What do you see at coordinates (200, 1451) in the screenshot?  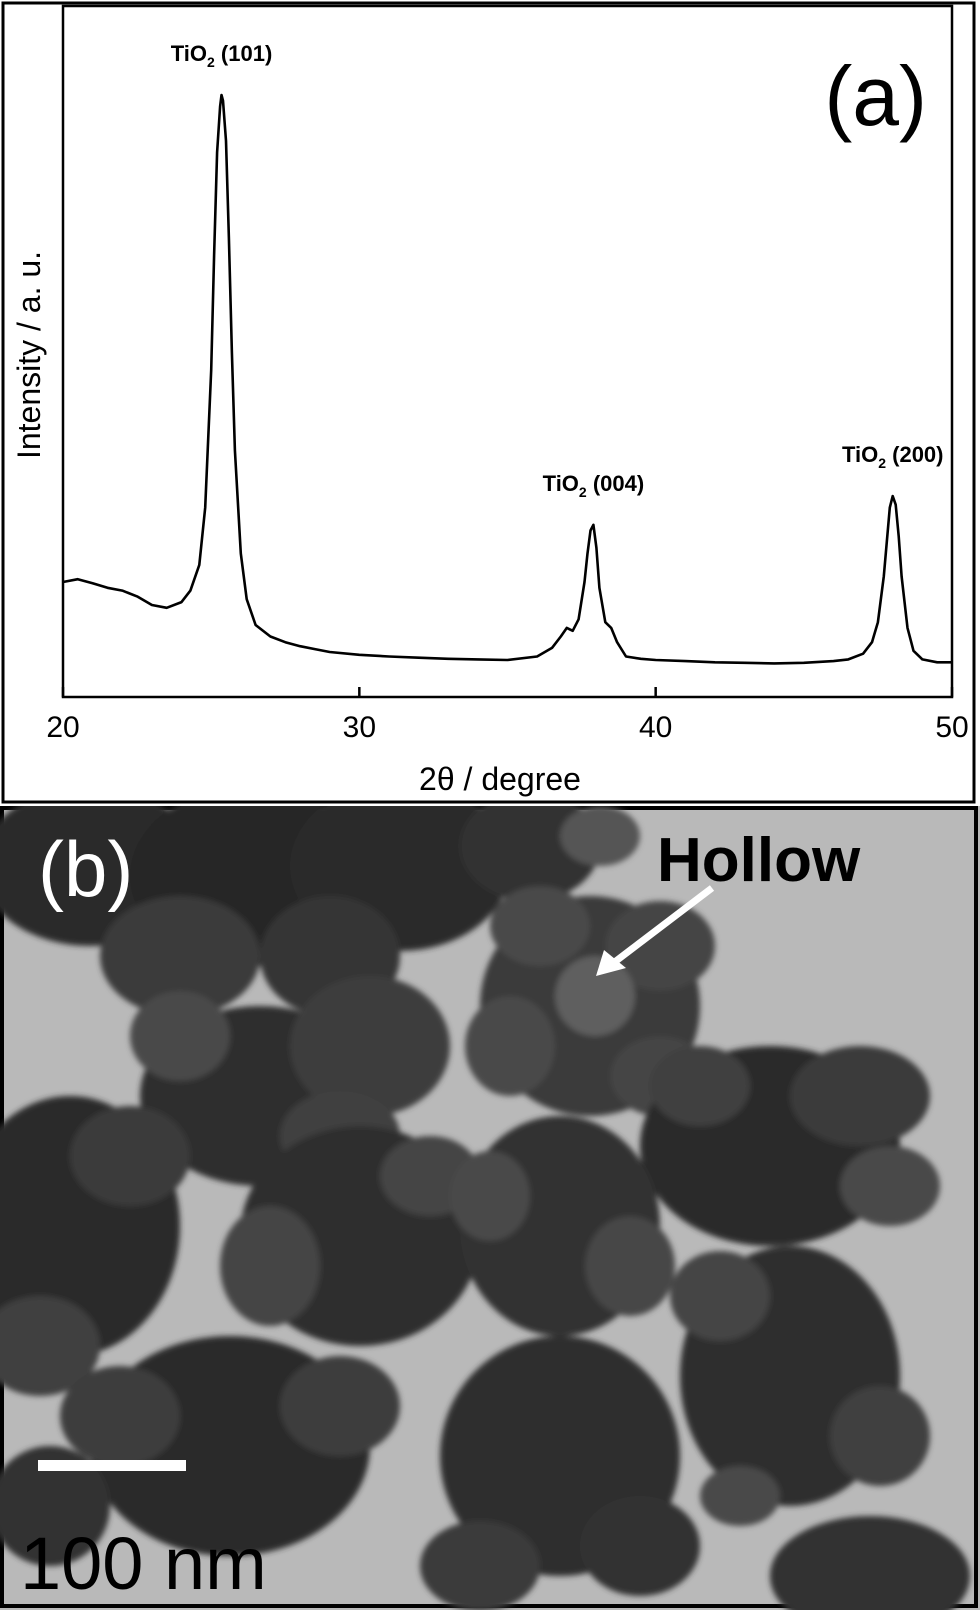 I see `cluster-bottom-left` at bounding box center [200, 1451].